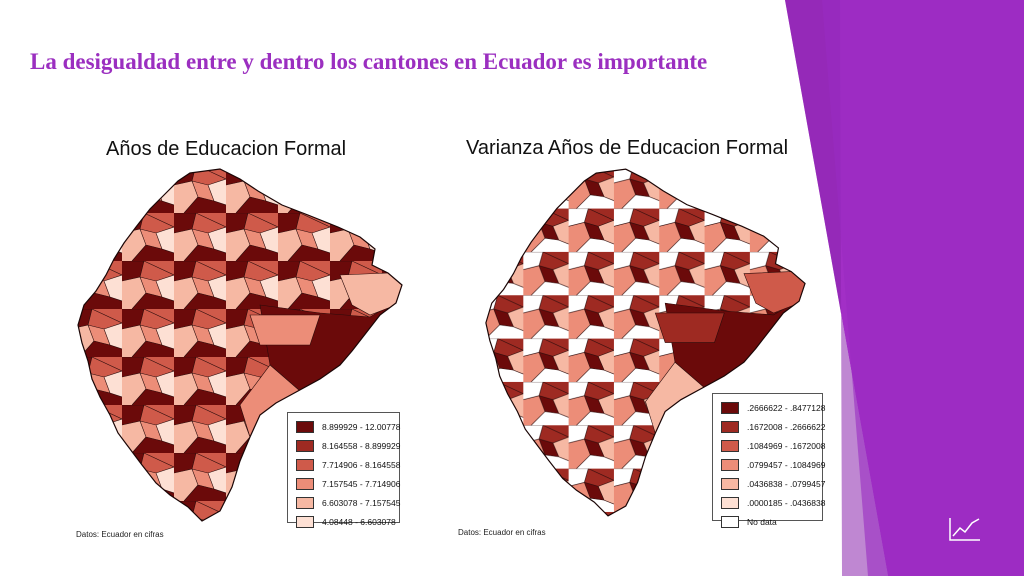  Describe the element at coordinates (502, 532) in the screenshot. I see `data-source-variance: Datos: Ecuador en cifras` at that location.